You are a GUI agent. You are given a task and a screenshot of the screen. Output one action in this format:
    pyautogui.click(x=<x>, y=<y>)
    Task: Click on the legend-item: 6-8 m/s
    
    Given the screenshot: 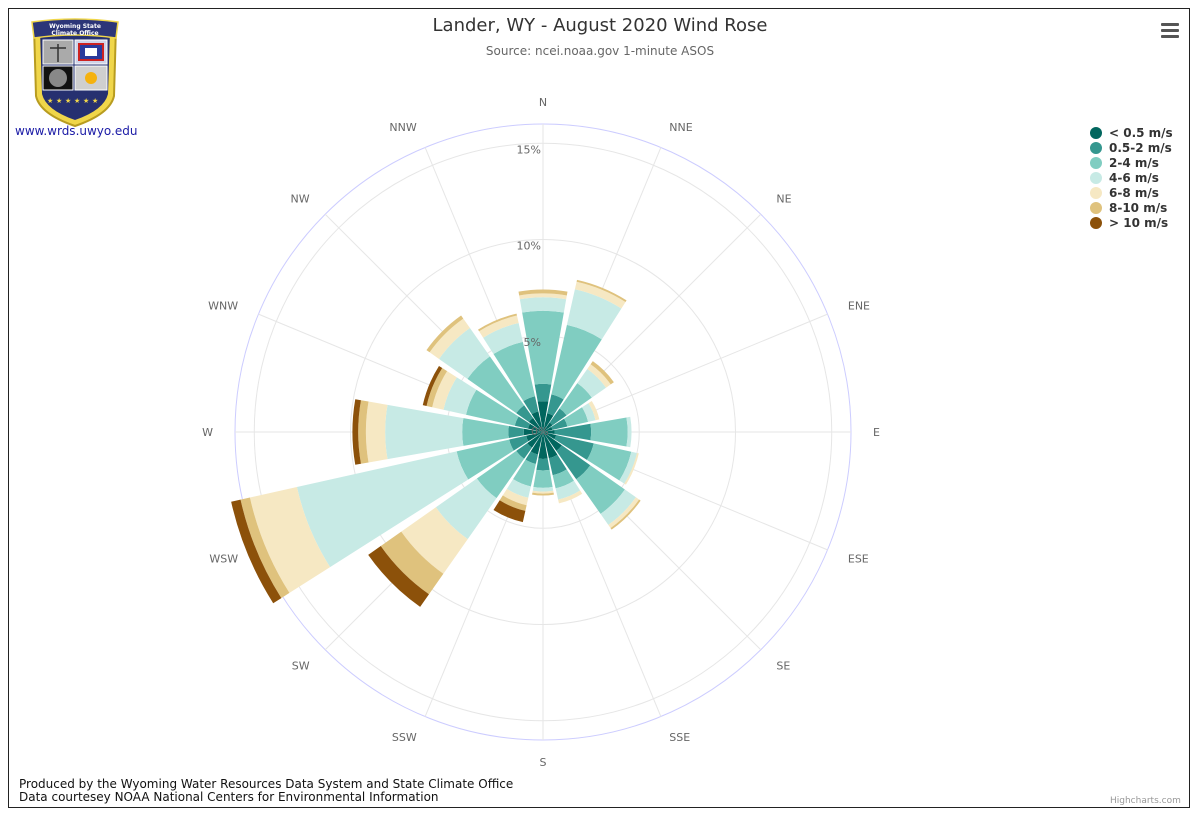 What is the action you would take?
    pyautogui.click(x=1131, y=192)
    